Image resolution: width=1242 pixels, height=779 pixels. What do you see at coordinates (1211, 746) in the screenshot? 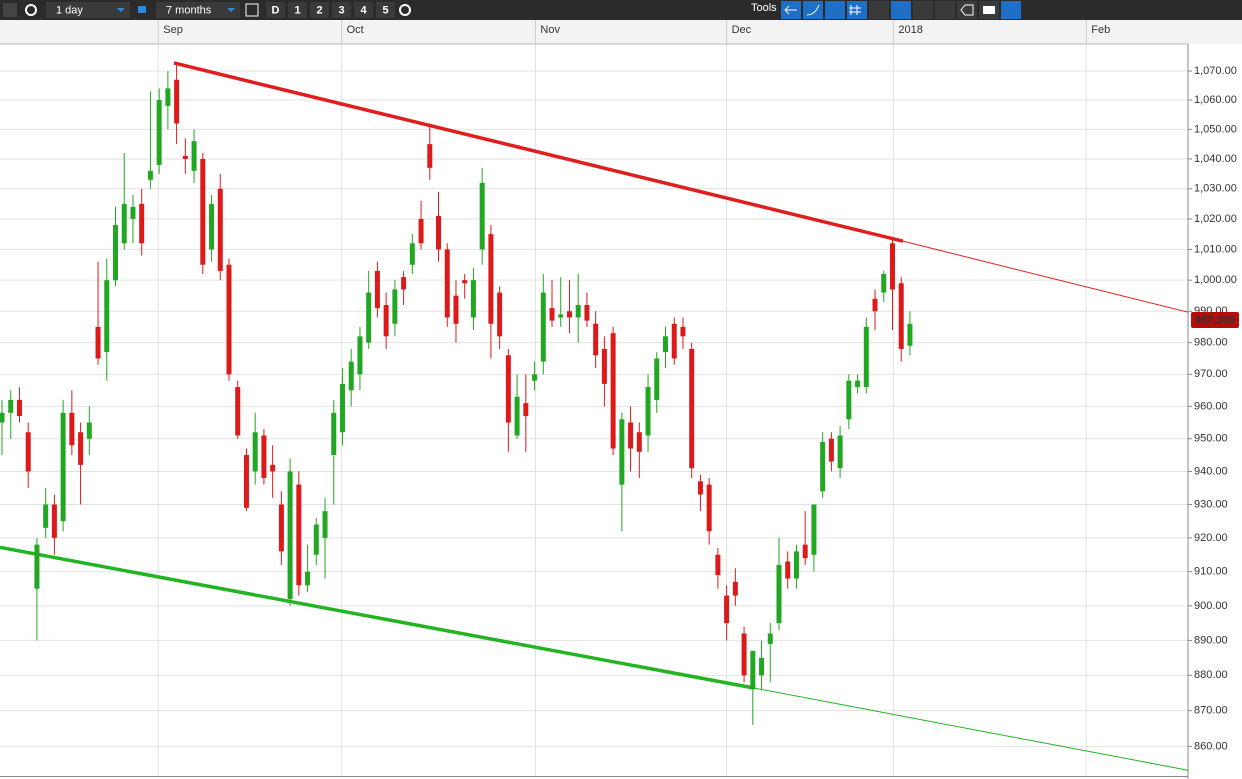
I see `y-tick-label: 860.00` at bounding box center [1211, 746].